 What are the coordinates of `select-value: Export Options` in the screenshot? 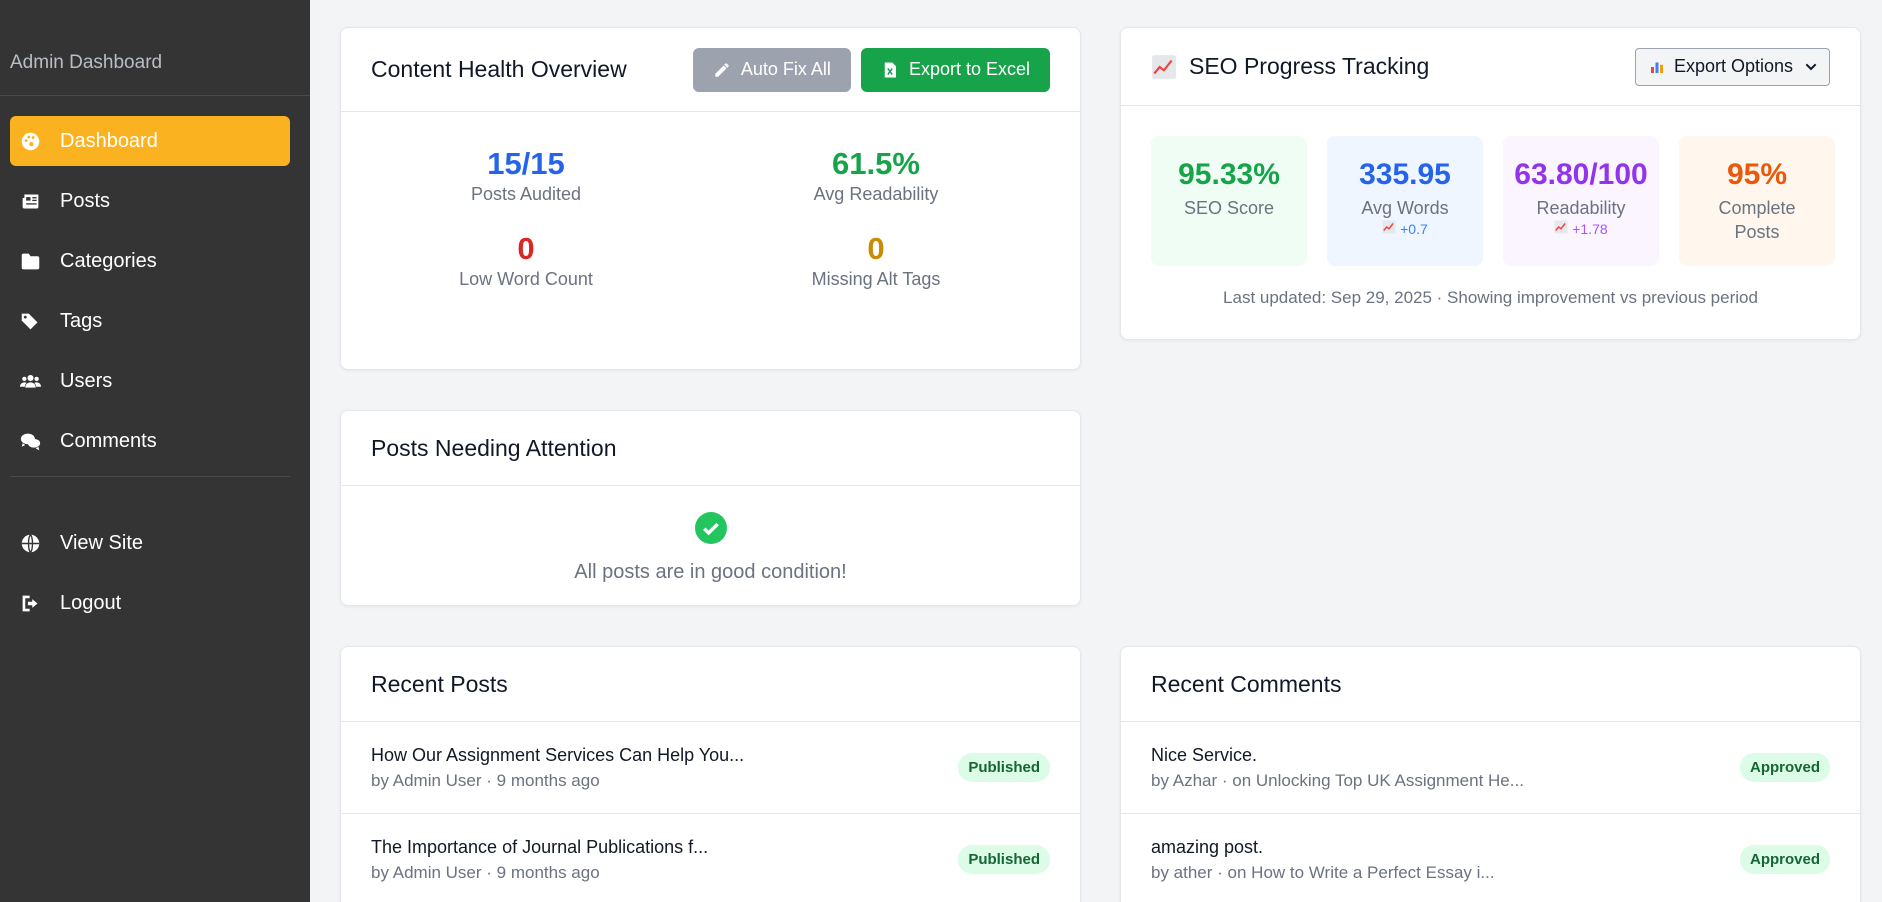 It's located at (1733, 66).